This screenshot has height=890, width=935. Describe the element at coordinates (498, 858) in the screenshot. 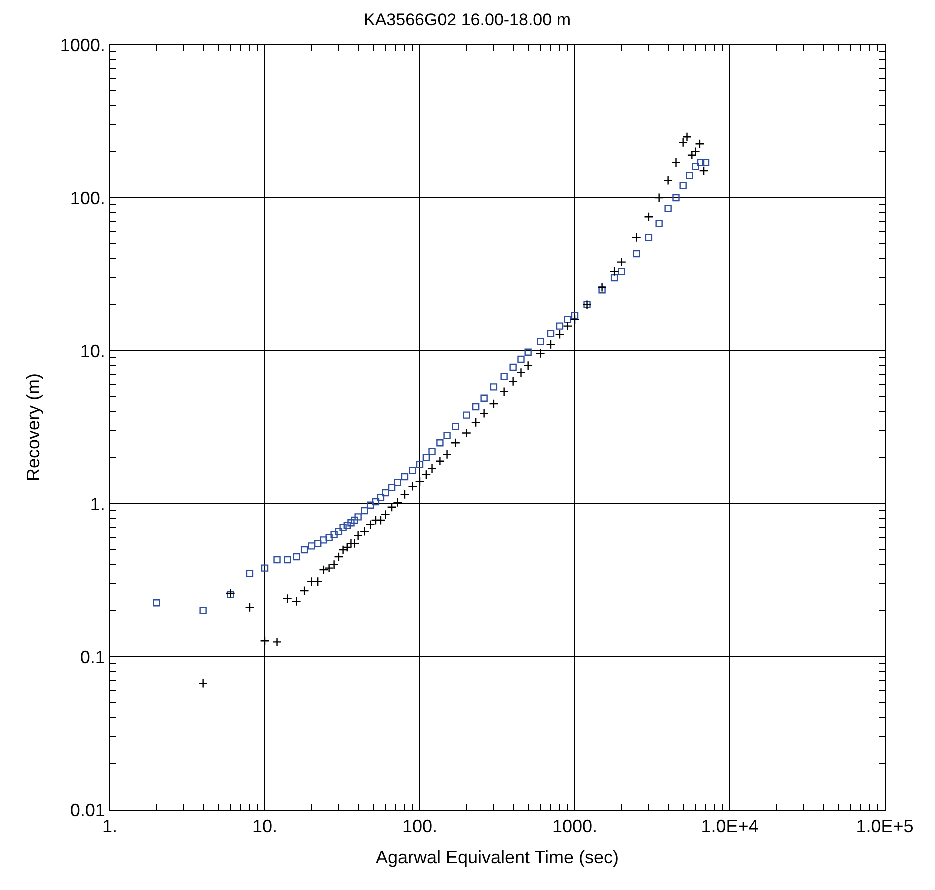

I see `x-axis-title: Agarwal Equivalent Time (sec)` at that location.